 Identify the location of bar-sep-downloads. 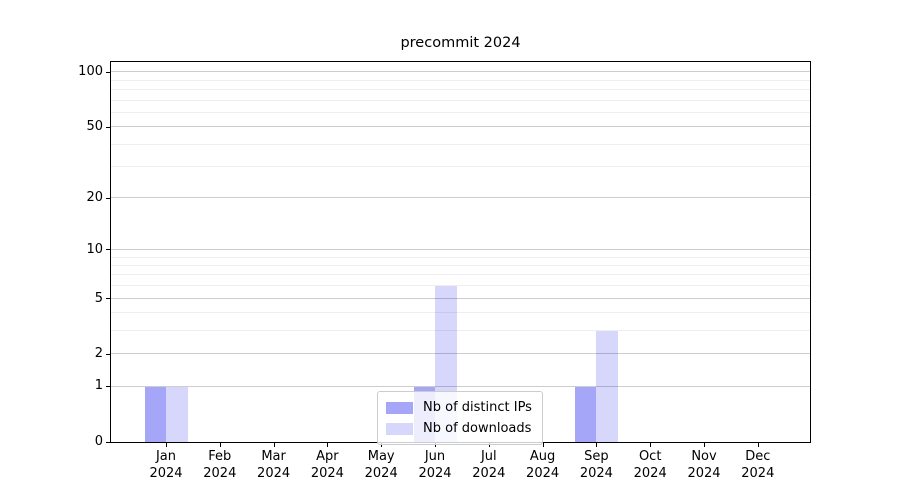
(607, 386).